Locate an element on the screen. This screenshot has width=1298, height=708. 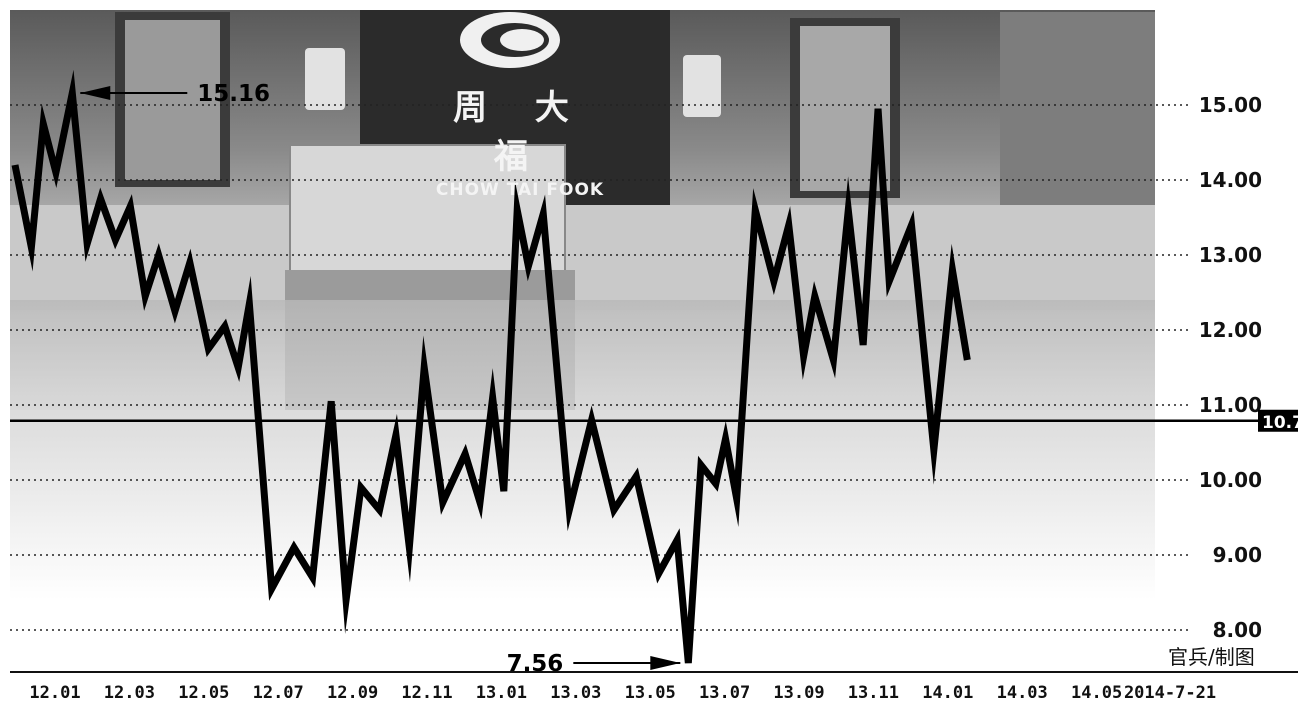
x-tick-label: 13.11 is located at coordinates (873, 693).